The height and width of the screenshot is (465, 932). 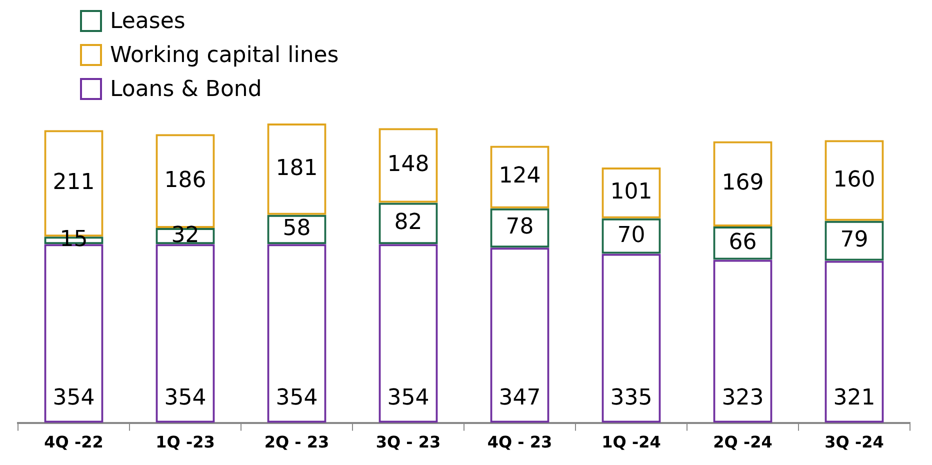 I want to click on data-label: 323, so click(x=743, y=398).